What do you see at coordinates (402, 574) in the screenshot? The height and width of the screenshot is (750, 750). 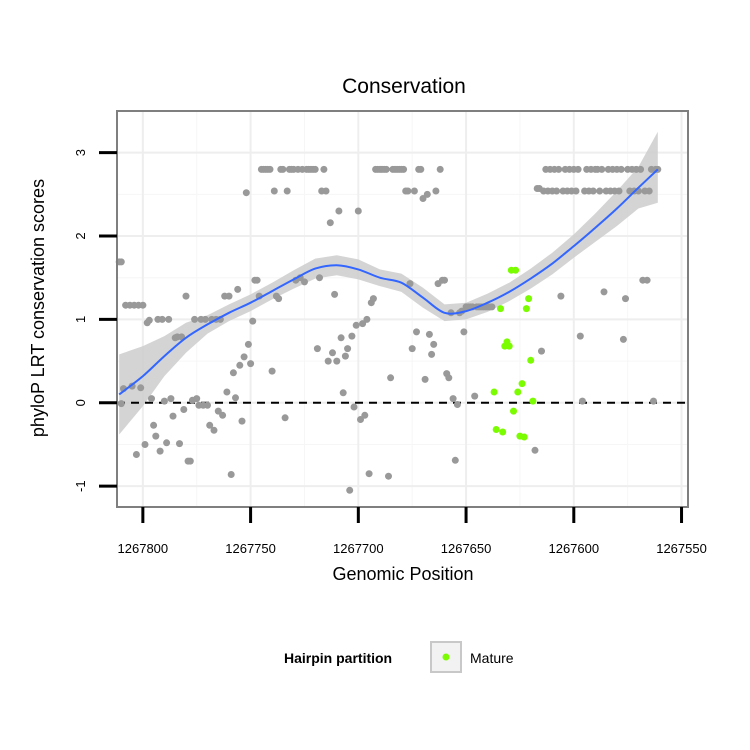 I see `x-axis-title: Genomic Position` at bounding box center [402, 574].